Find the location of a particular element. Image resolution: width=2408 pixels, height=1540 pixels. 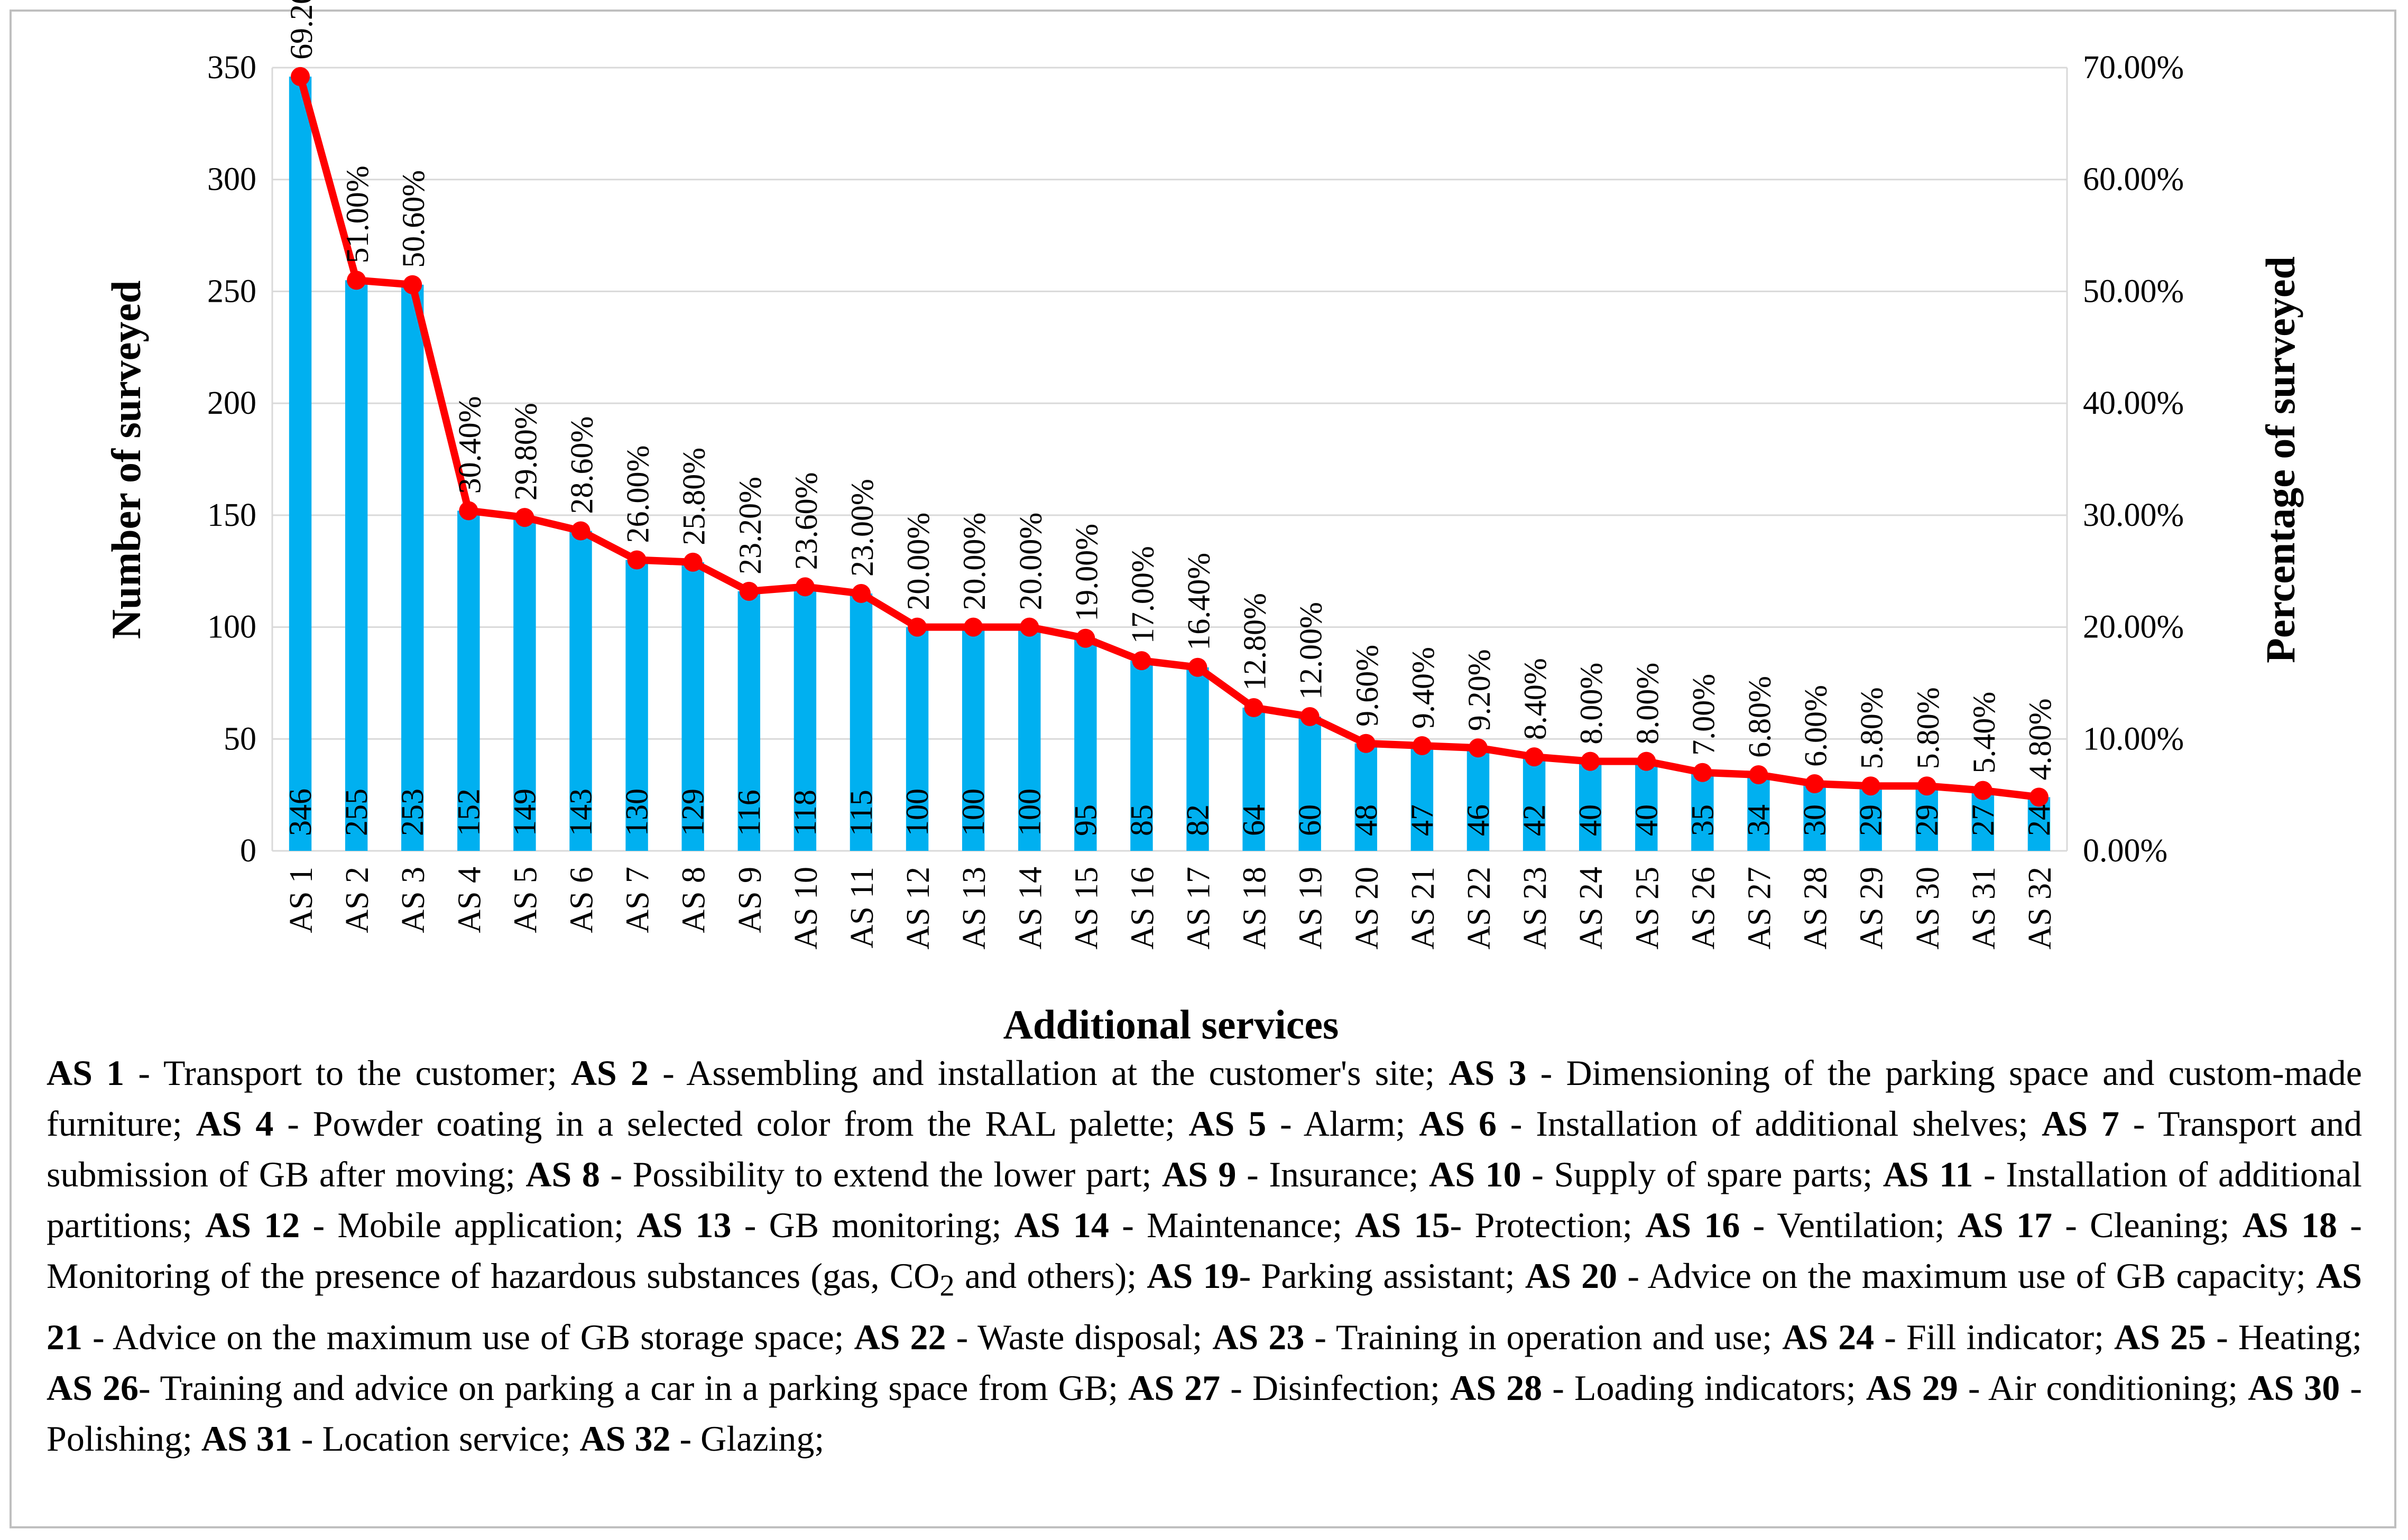

bar-value-label: 130 is located at coordinates (637, 812).